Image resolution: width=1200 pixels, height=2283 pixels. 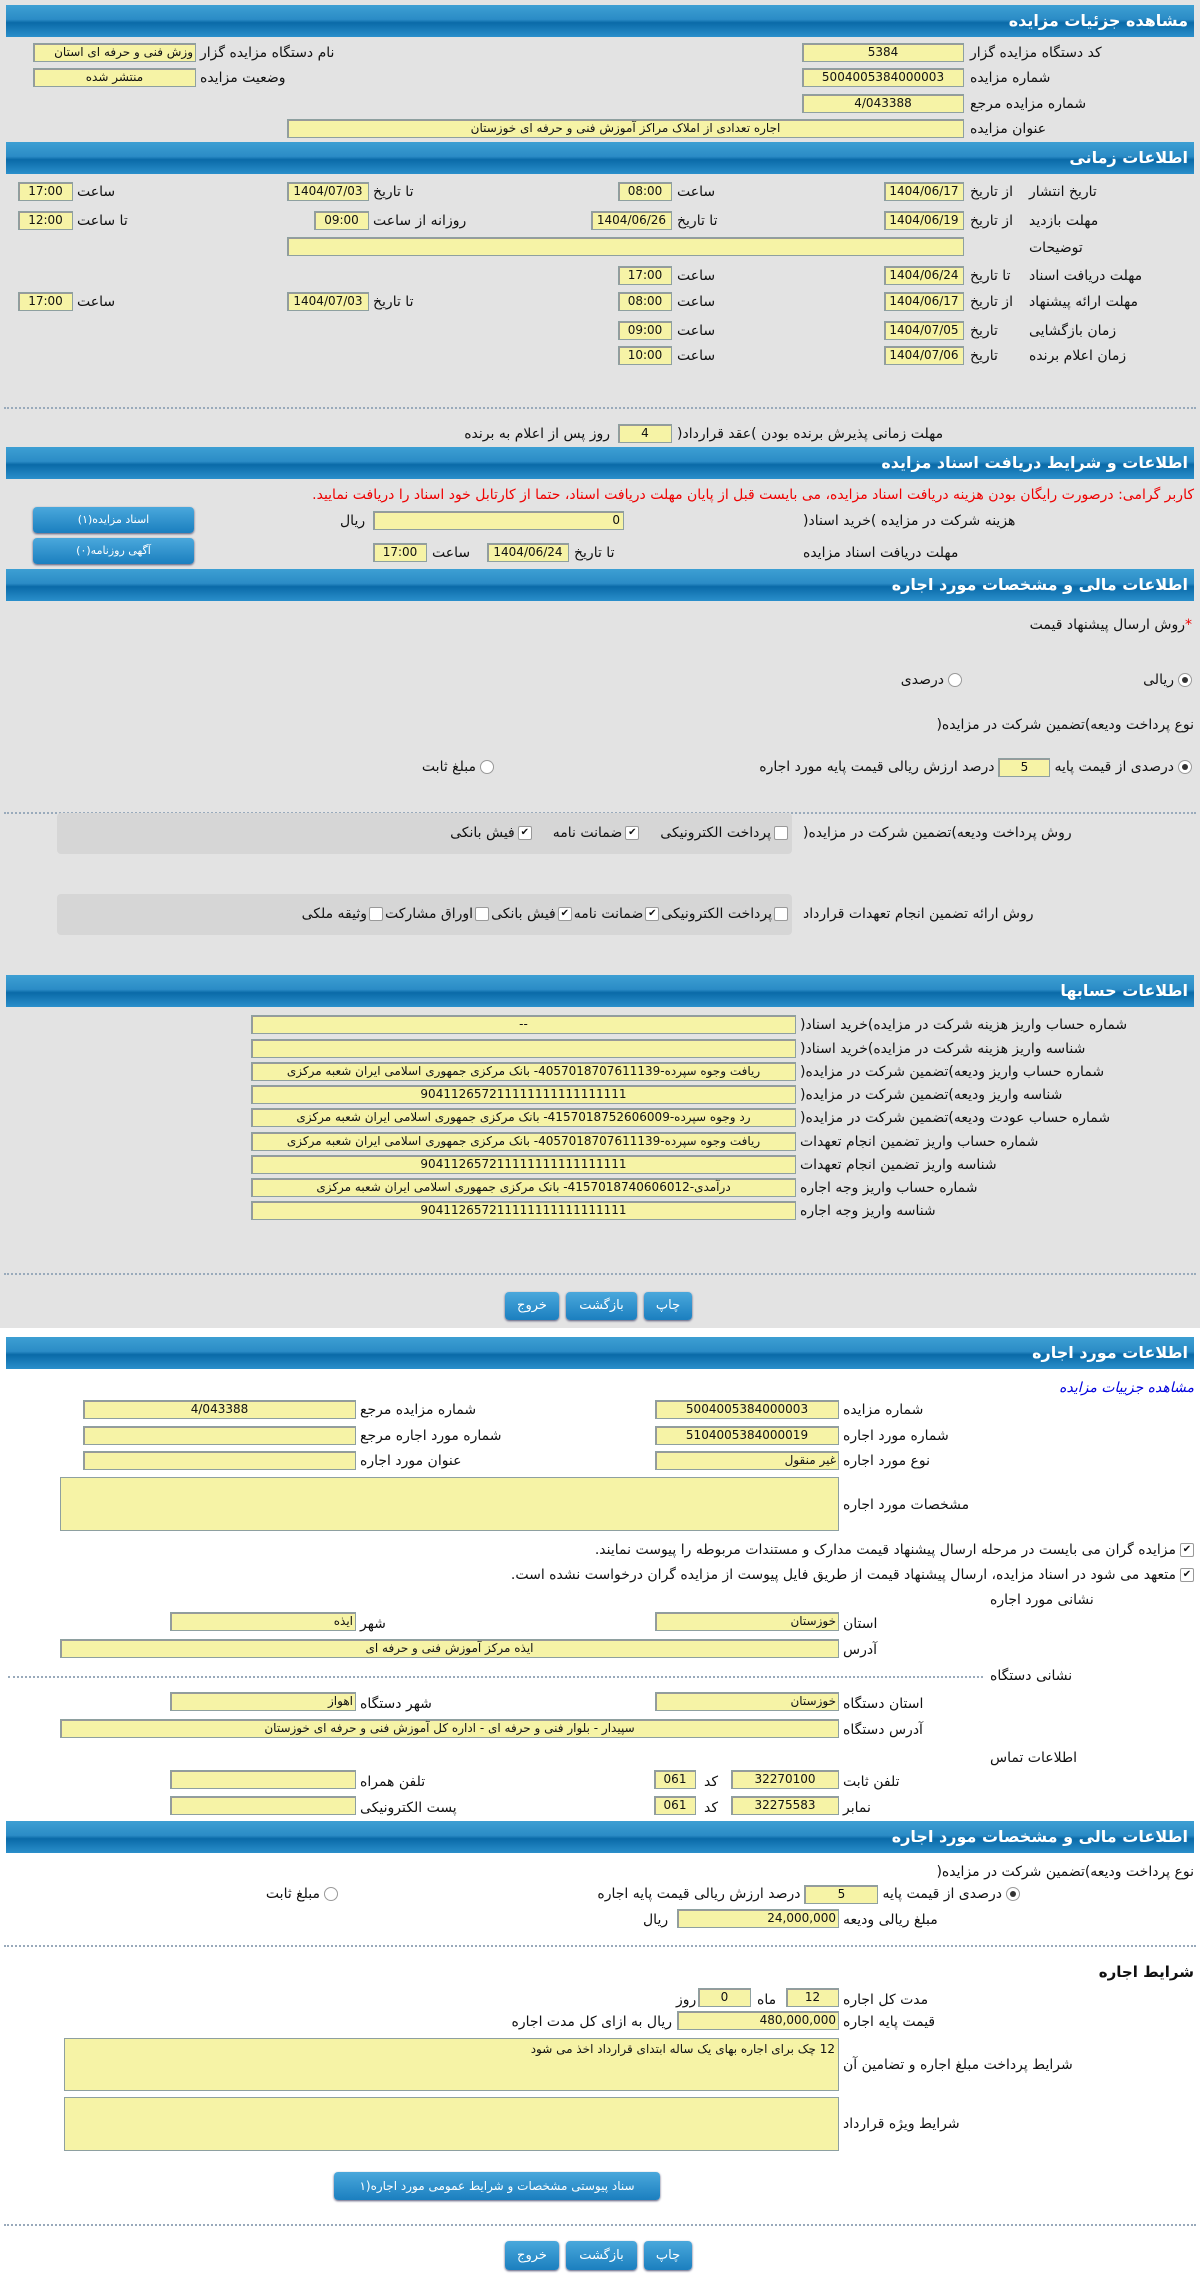 I want to click on option-label: پرداخت الکترونیکی, so click(x=715, y=833).